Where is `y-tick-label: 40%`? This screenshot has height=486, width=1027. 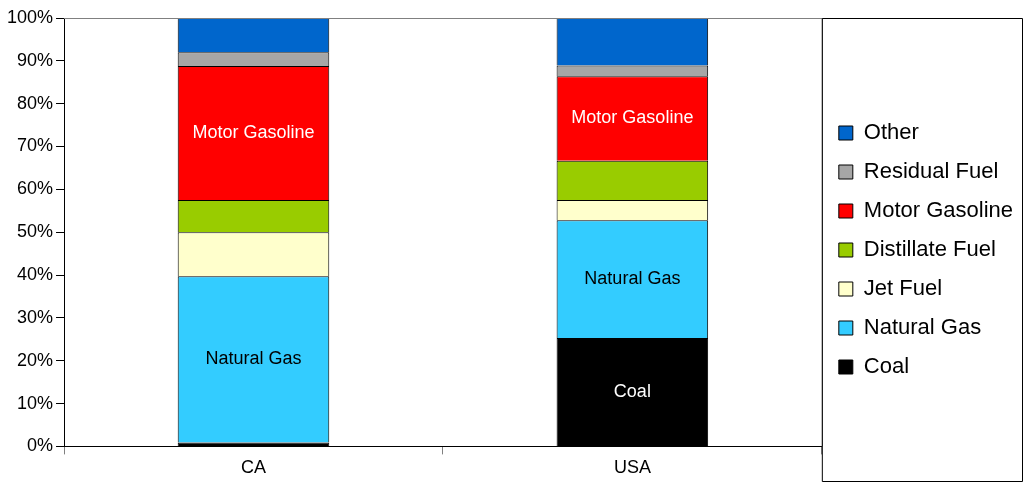 y-tick-label: 40% is located at coordinates (35, 274).